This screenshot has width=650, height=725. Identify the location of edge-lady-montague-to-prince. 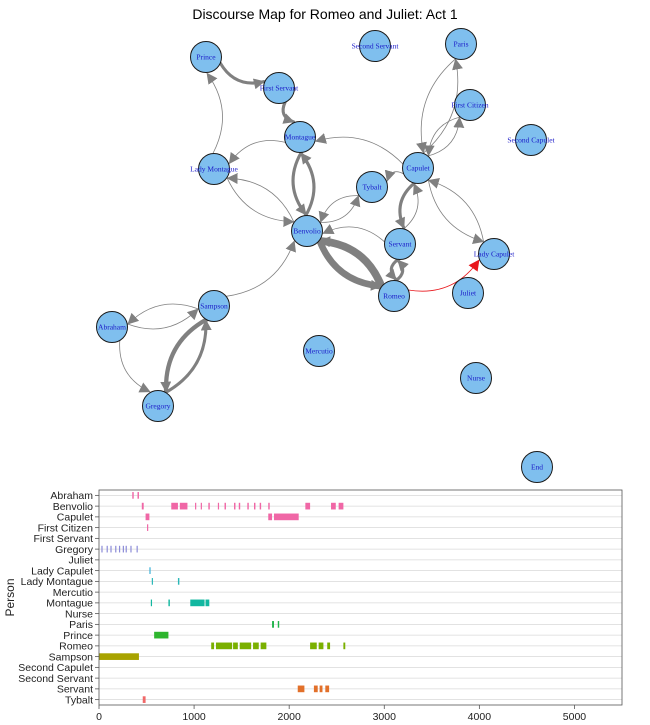
(214, 113).